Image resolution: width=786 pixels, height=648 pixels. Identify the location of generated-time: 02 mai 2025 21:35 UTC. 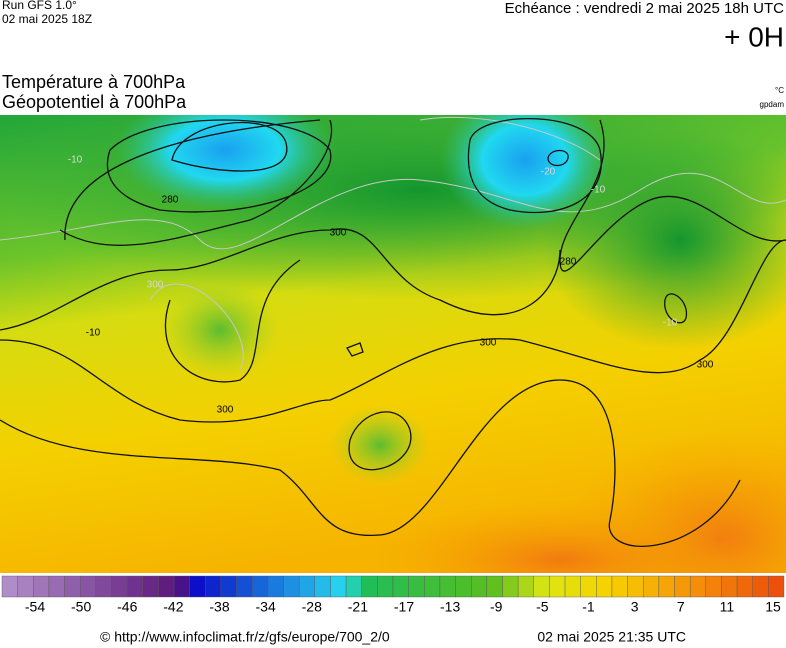
(611, 637).